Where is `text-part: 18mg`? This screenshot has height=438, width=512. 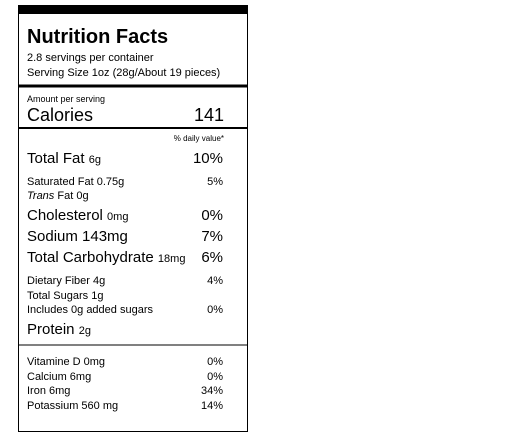 text-part: 18mg is located at coordinates (172, 259).